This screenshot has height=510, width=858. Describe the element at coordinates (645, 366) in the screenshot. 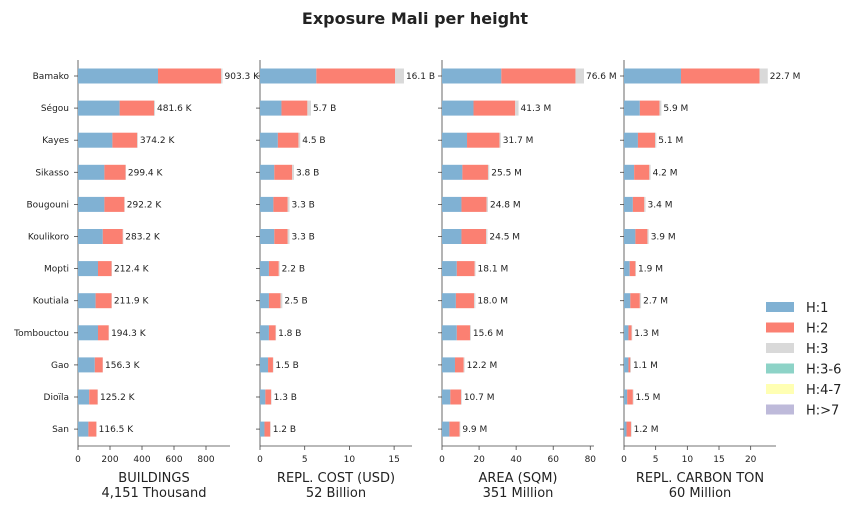

I see `total-value-label: 1.1 M` at that location.